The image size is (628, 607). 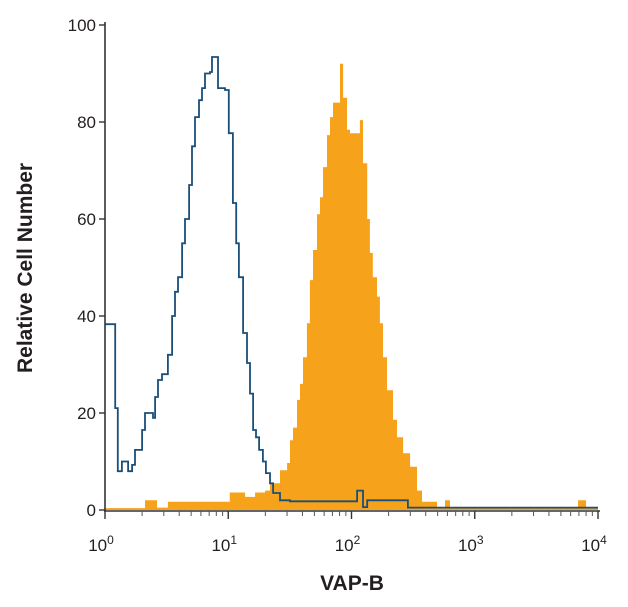 I want to click on x-tick-label: 10⁴, so click(x=594, y=544).